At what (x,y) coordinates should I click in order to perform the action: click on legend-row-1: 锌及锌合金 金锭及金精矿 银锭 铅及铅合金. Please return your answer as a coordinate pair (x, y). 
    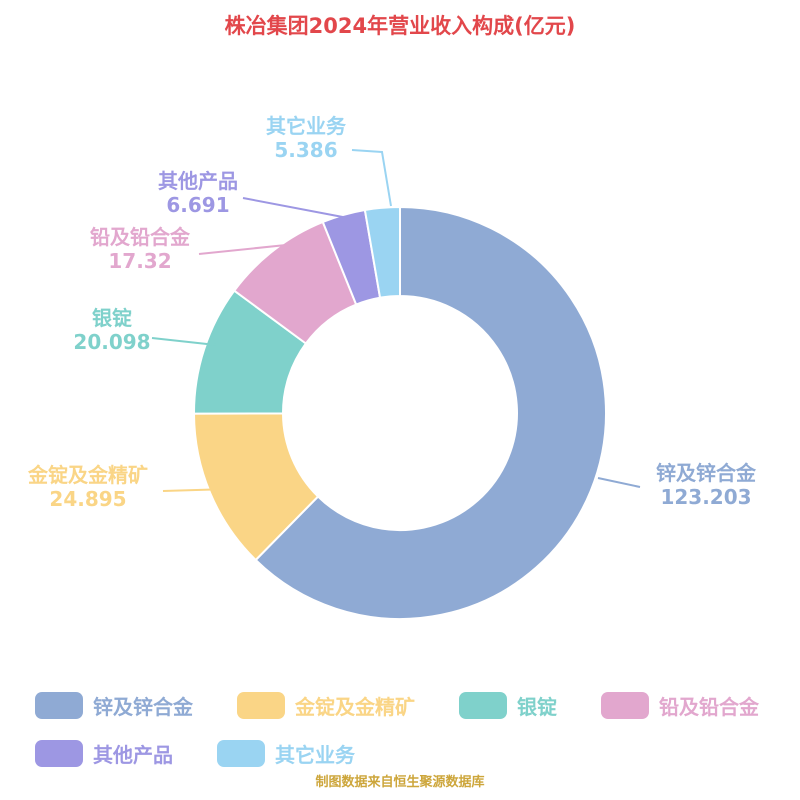
    Looking at the image, I should click on (405, 705).